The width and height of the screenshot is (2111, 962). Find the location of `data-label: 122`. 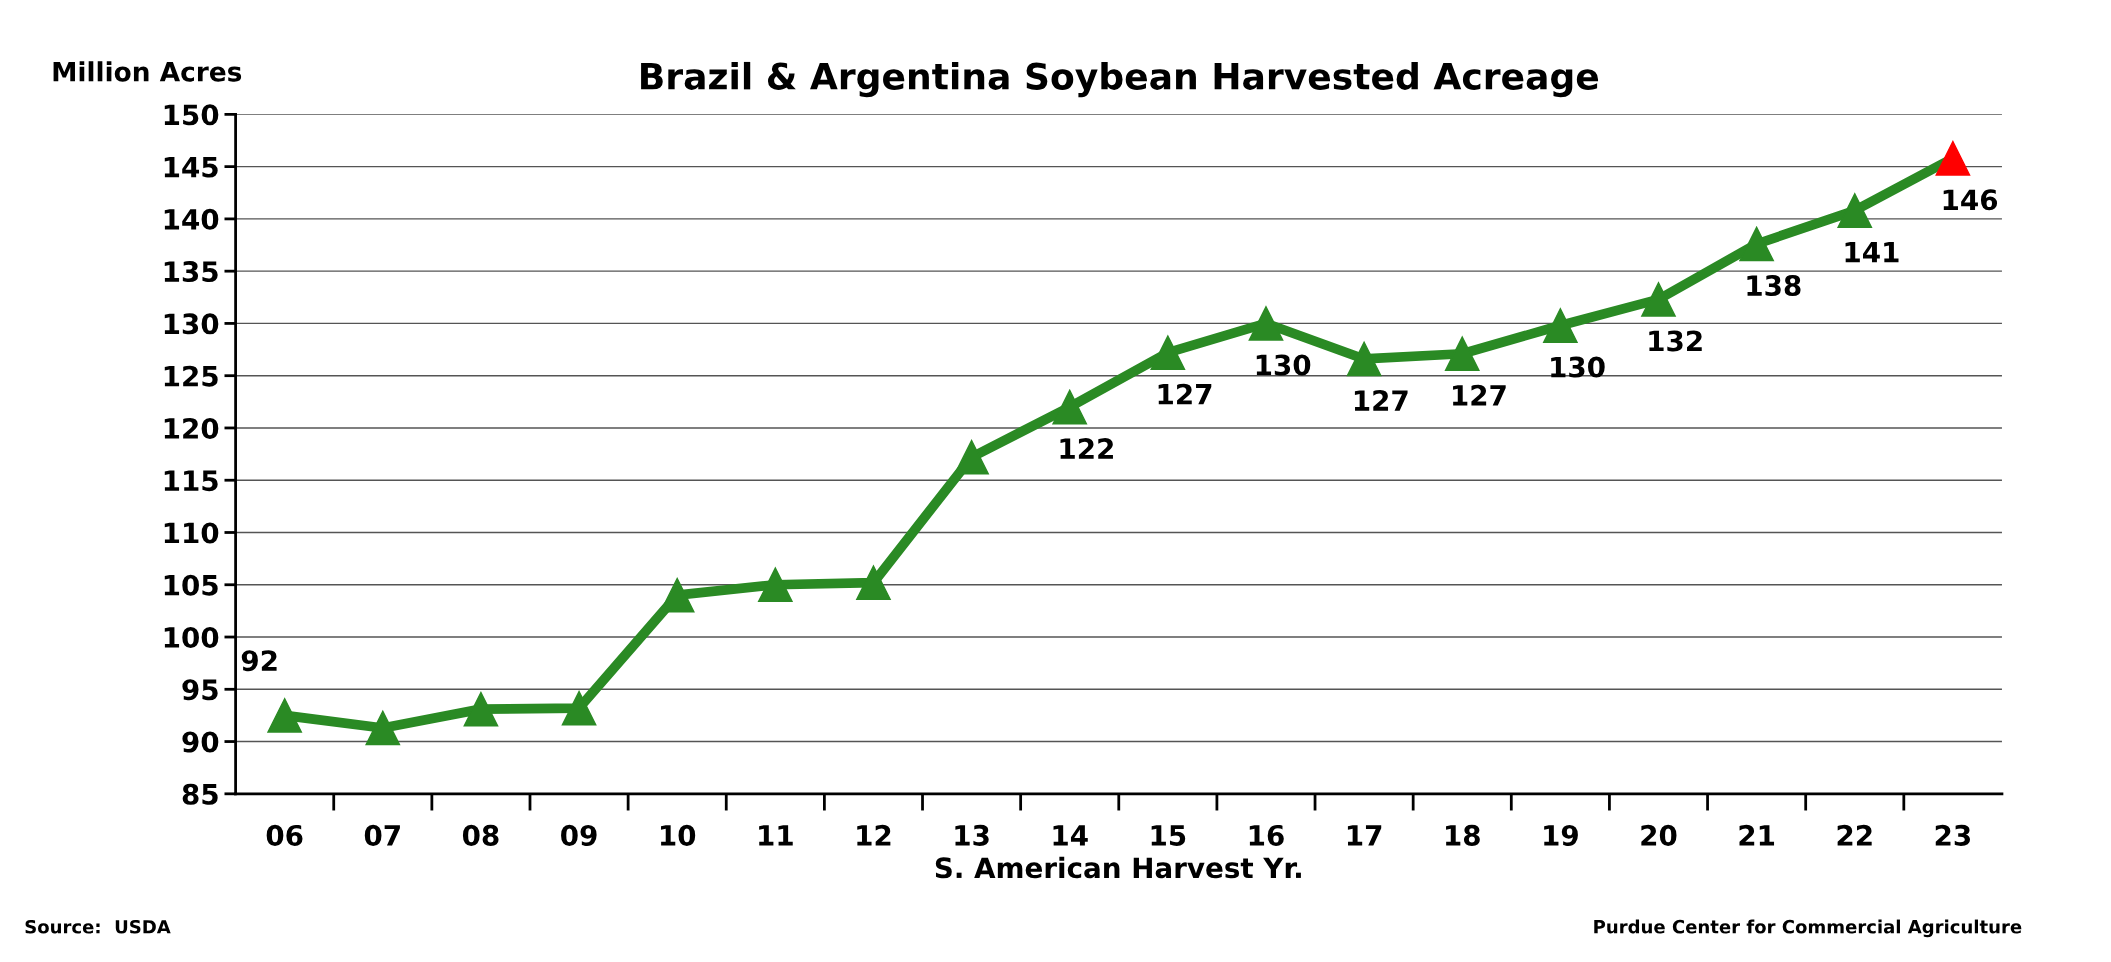

data-label: 122 is located at coordinates (1086, 448).